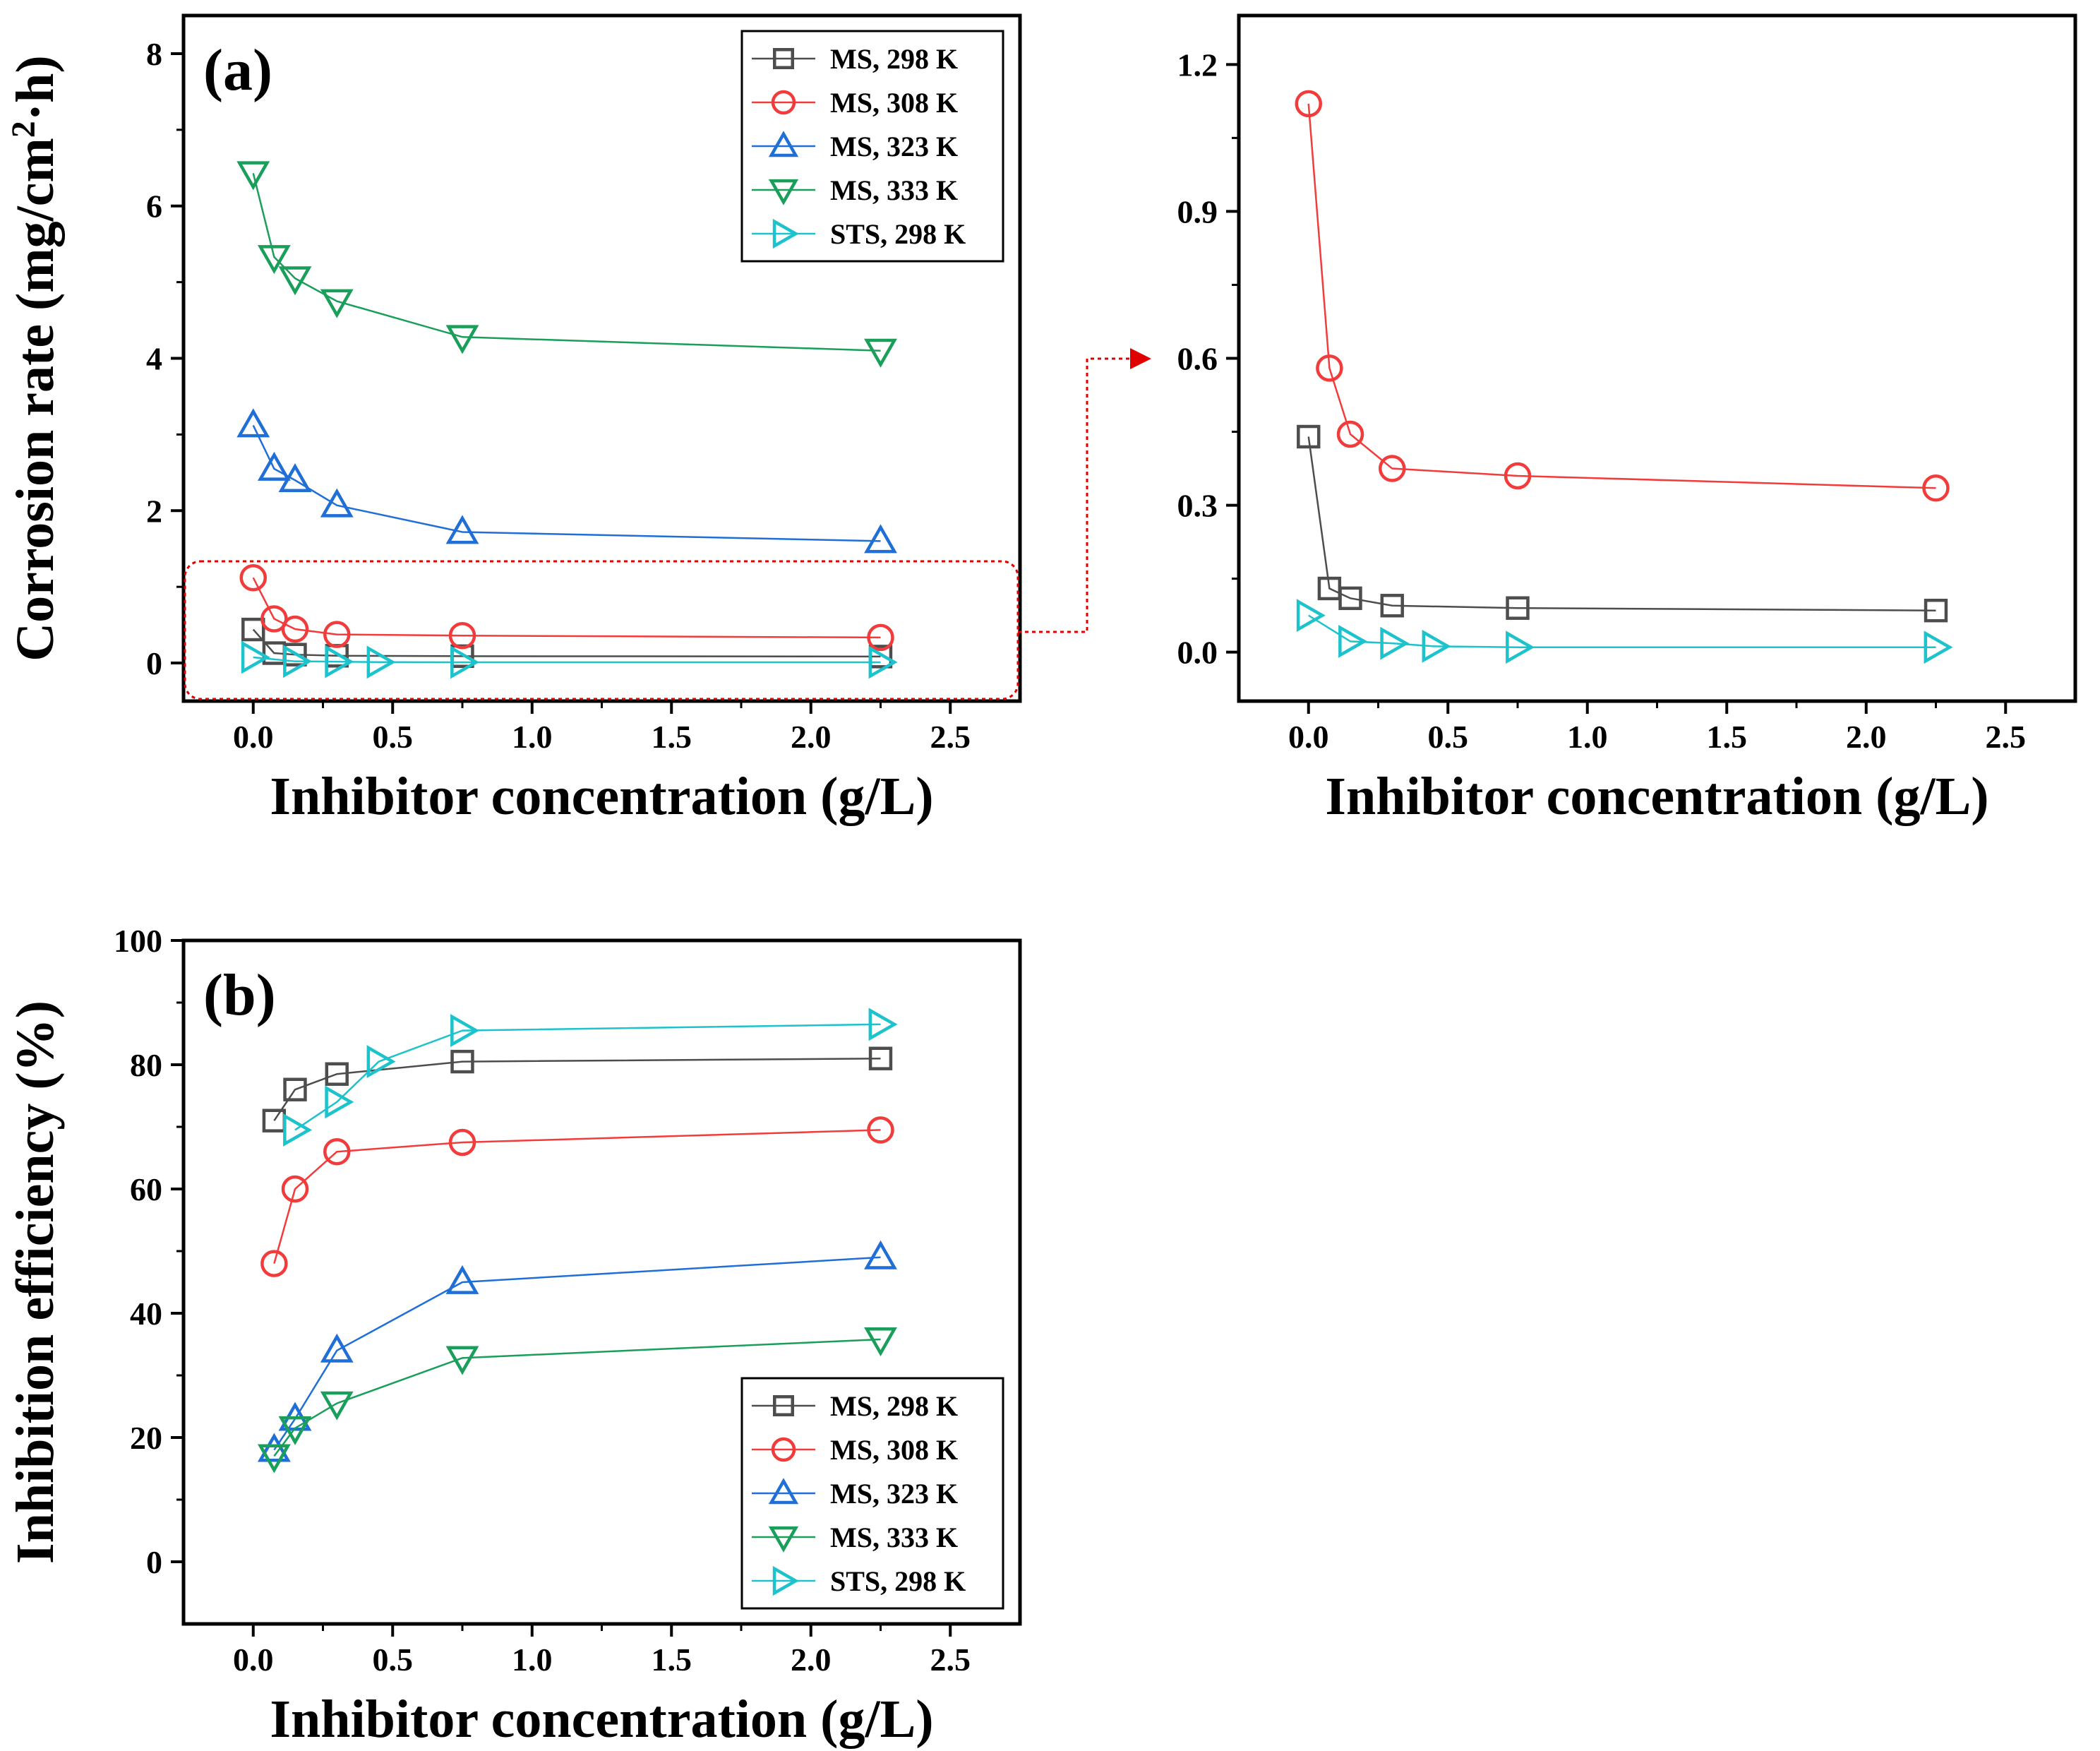 The image size is (2100, 1751). I want to click on series-ms-323-k, so click(567, 481).